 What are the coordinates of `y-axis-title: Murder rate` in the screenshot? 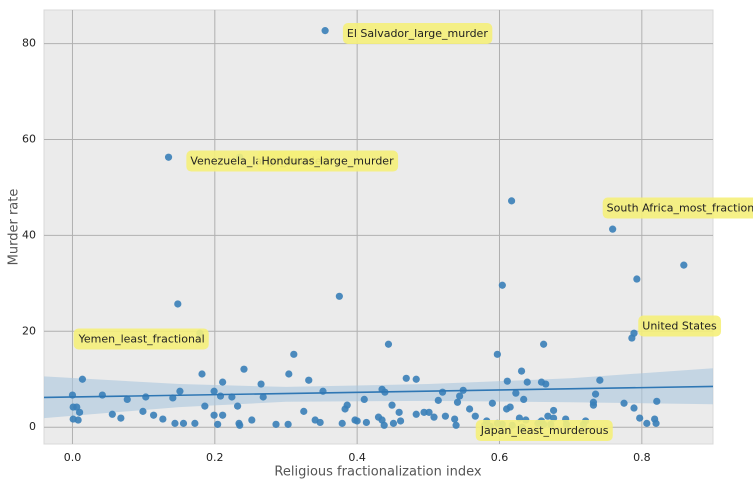 It's located at (14, 227).